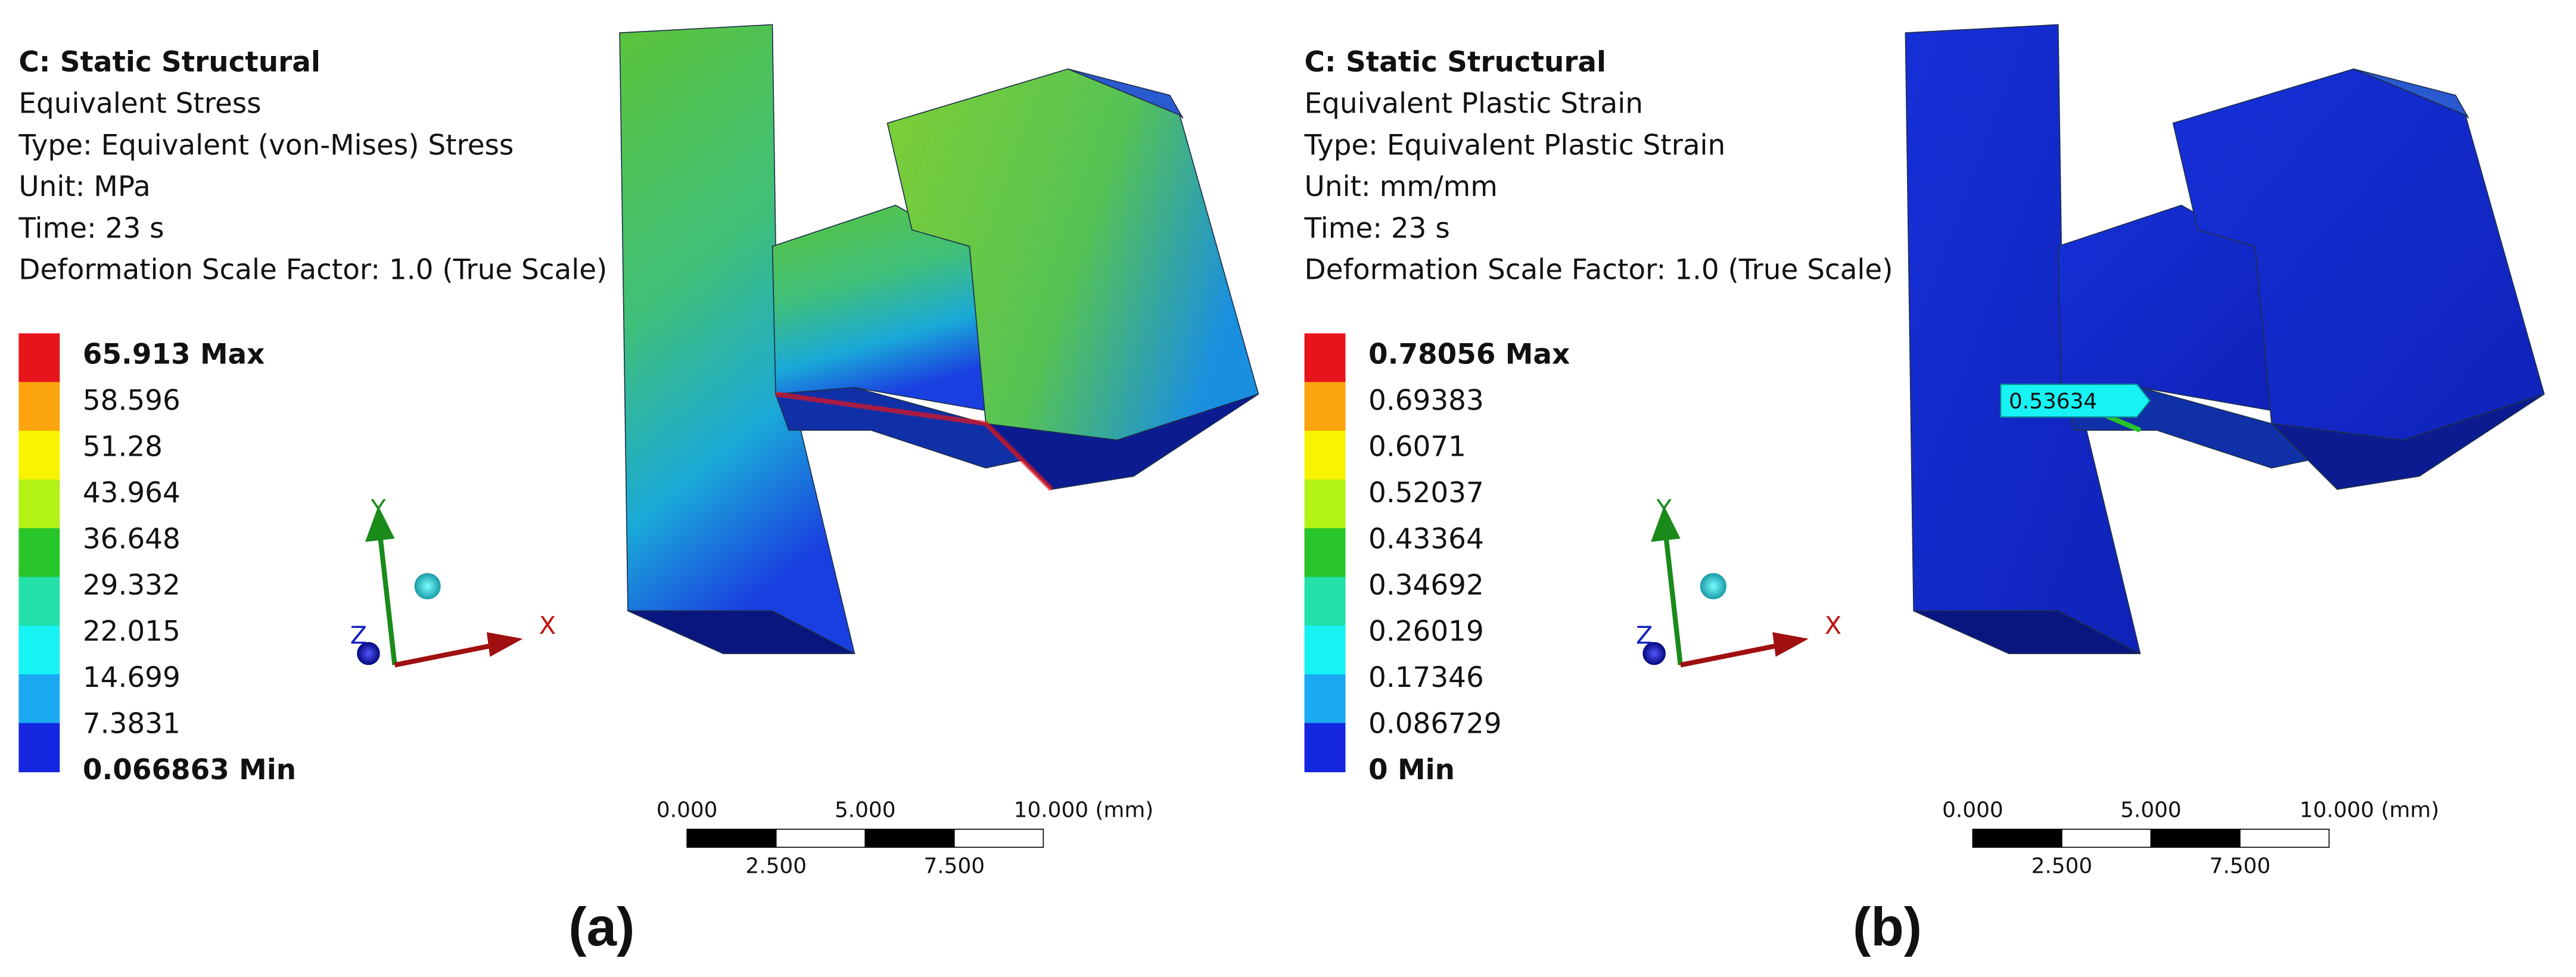 This screenshot has width=2576, height=977. I want to click on header-line: Type: Equivalent Plastic Strain, so click(1515, 145).